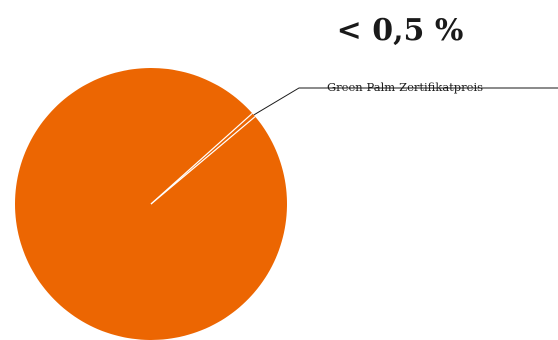 The height and width of the screenshot is (340, 558). I want to click on slice-name-label: Green-Palm-Zertifikatpreis, so click(405, 87).